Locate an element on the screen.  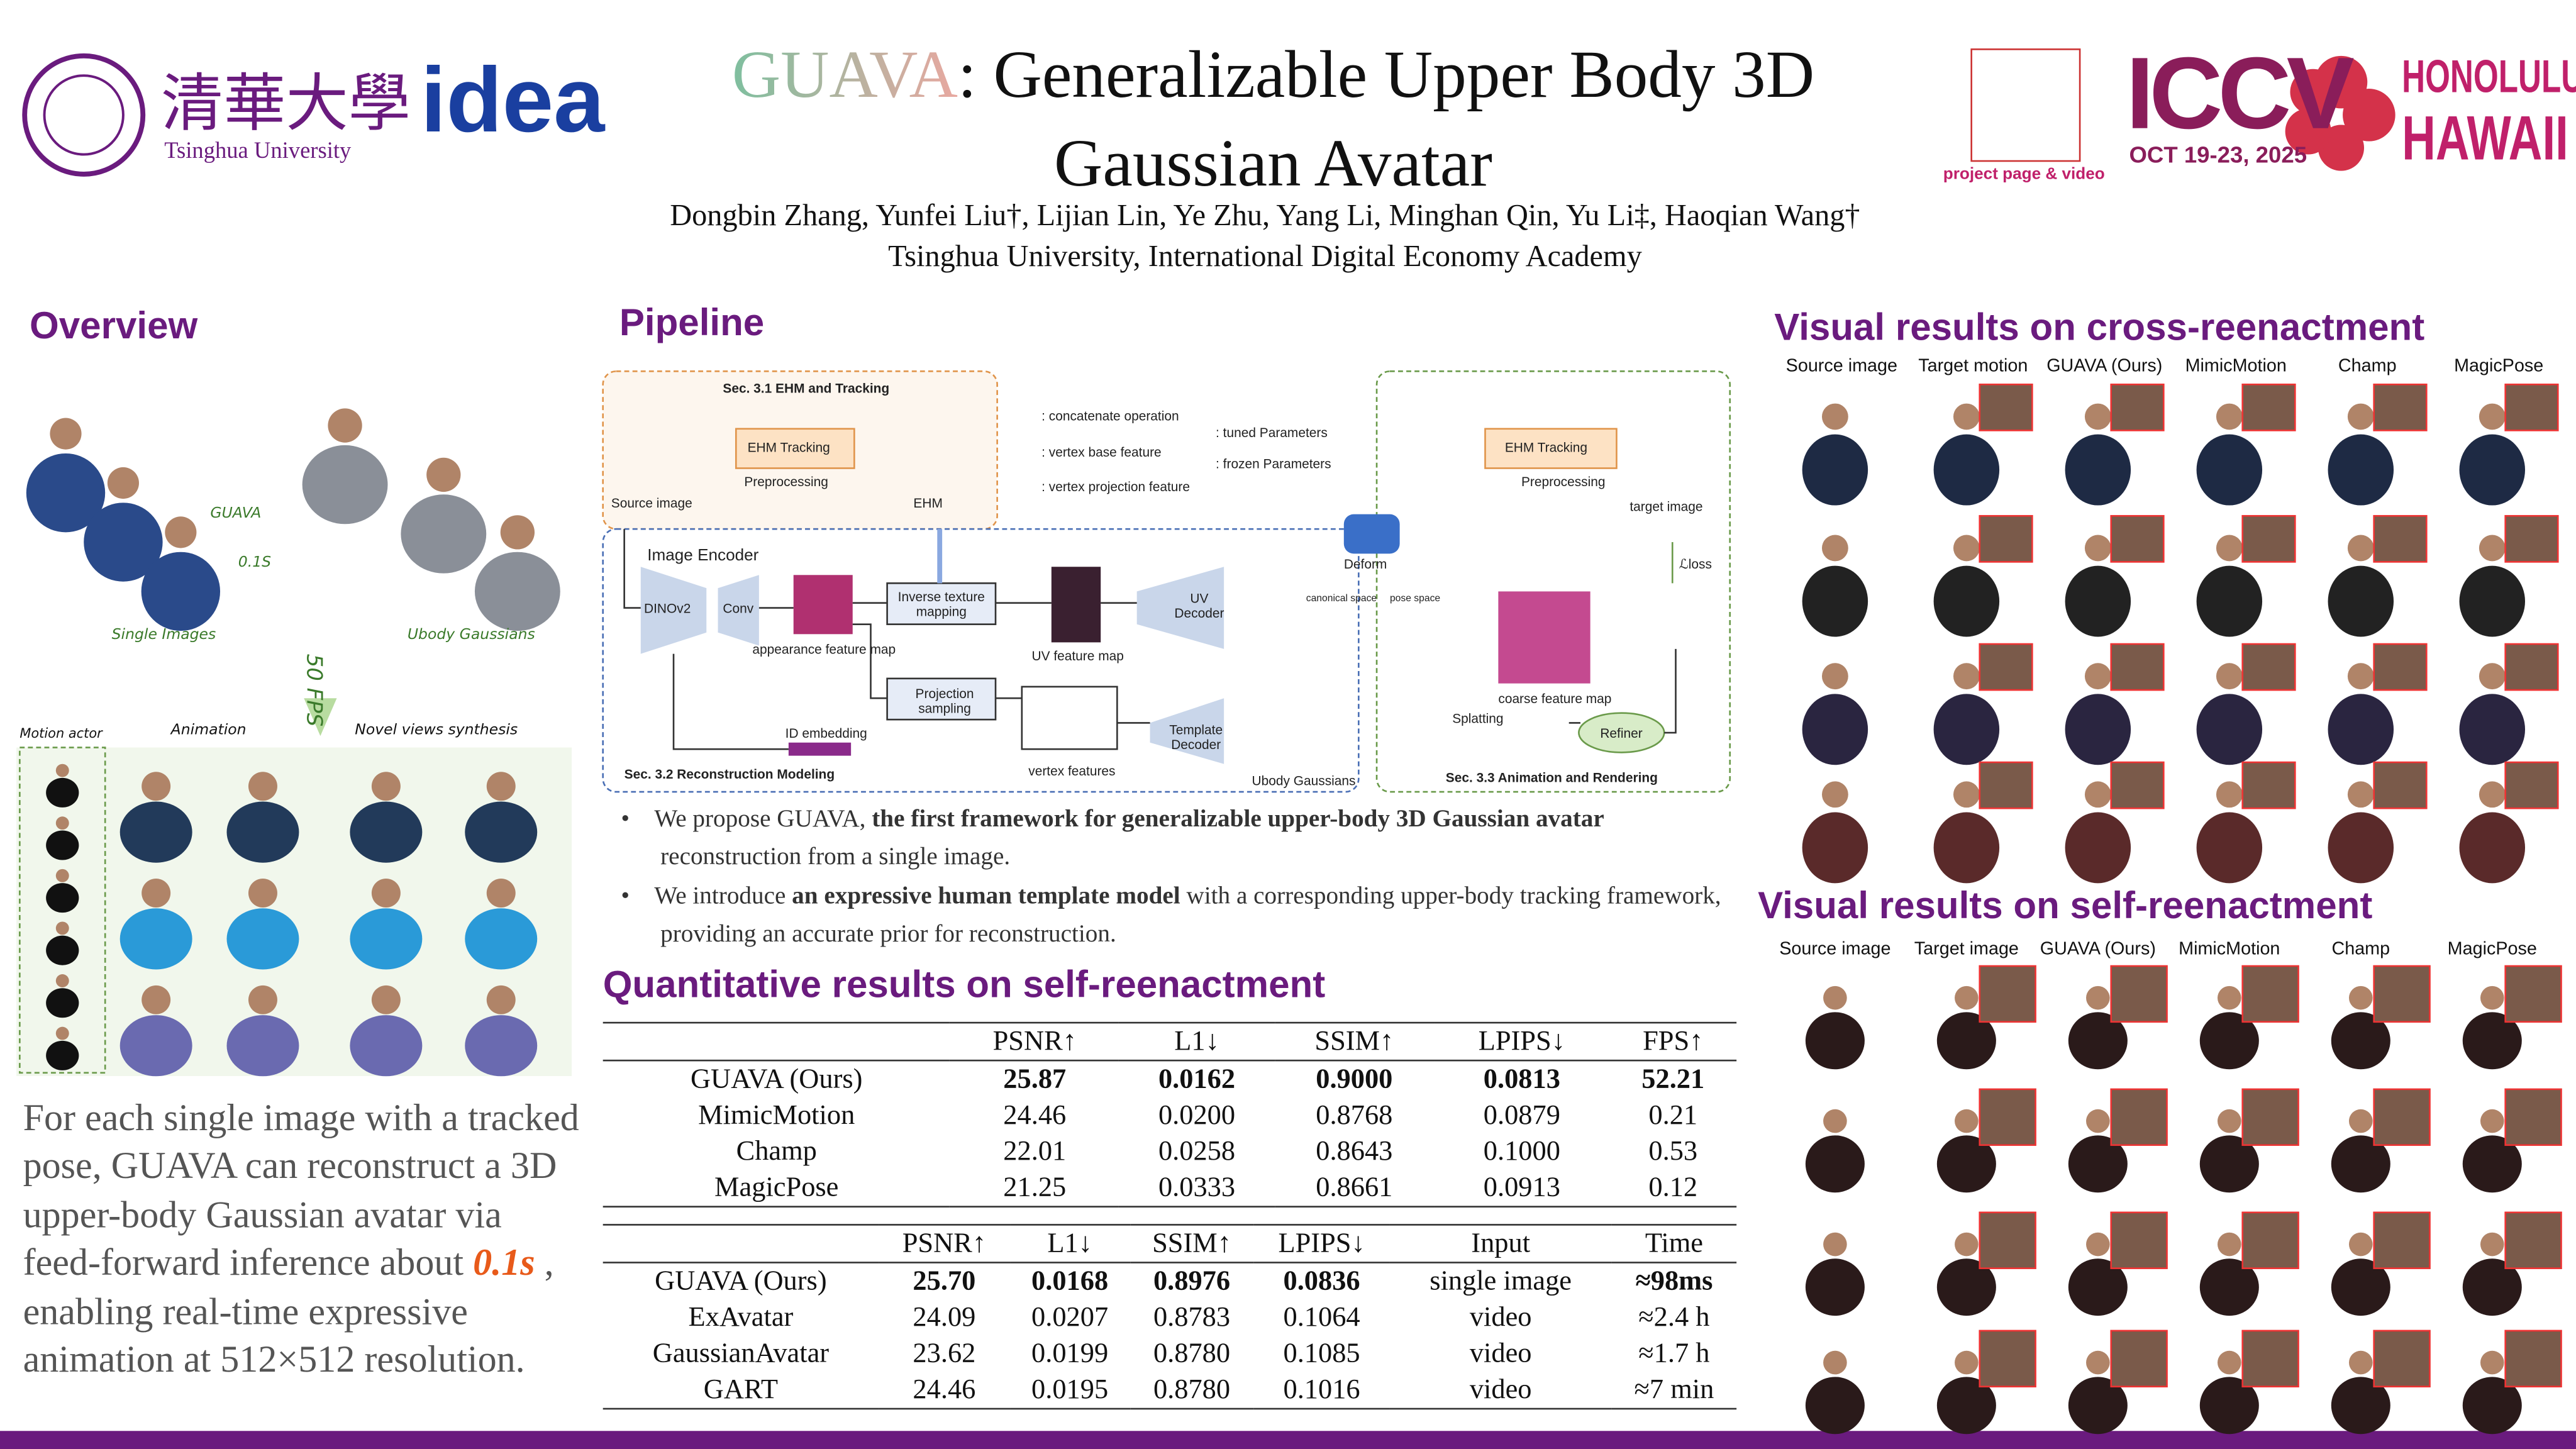
cell: GUAVA (Ours) is located at coordinates (741, 1281).